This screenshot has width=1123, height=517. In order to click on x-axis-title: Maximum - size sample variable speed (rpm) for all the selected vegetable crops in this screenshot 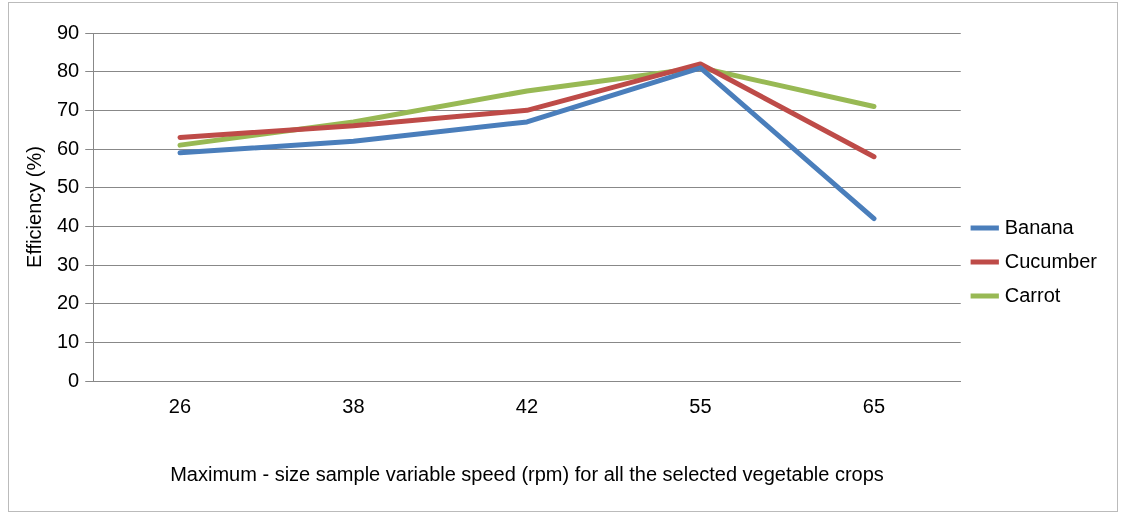, I will do `click(527, 473)`.